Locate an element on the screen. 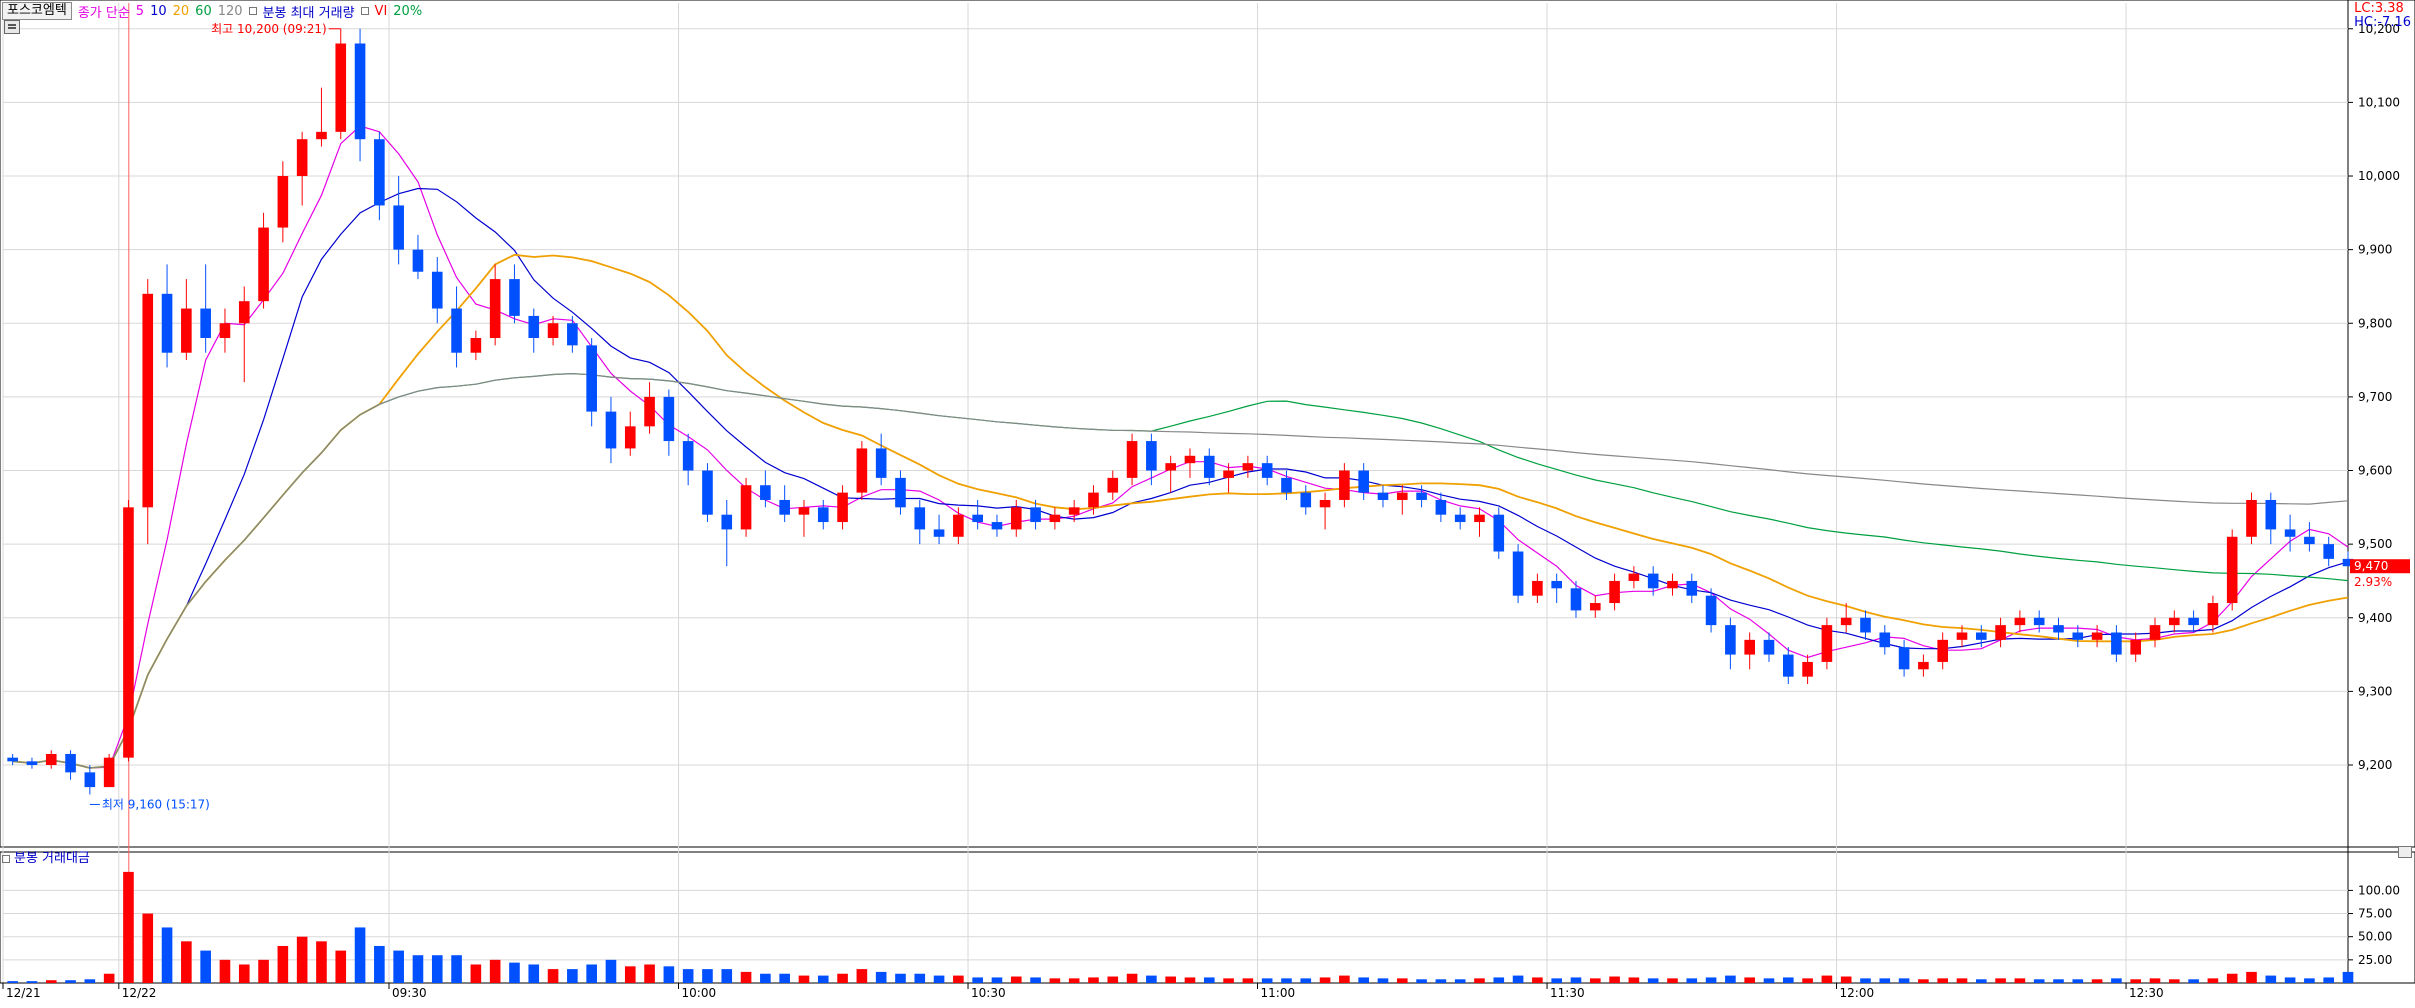  vi-label: VI is located at coordinates (381, 11).